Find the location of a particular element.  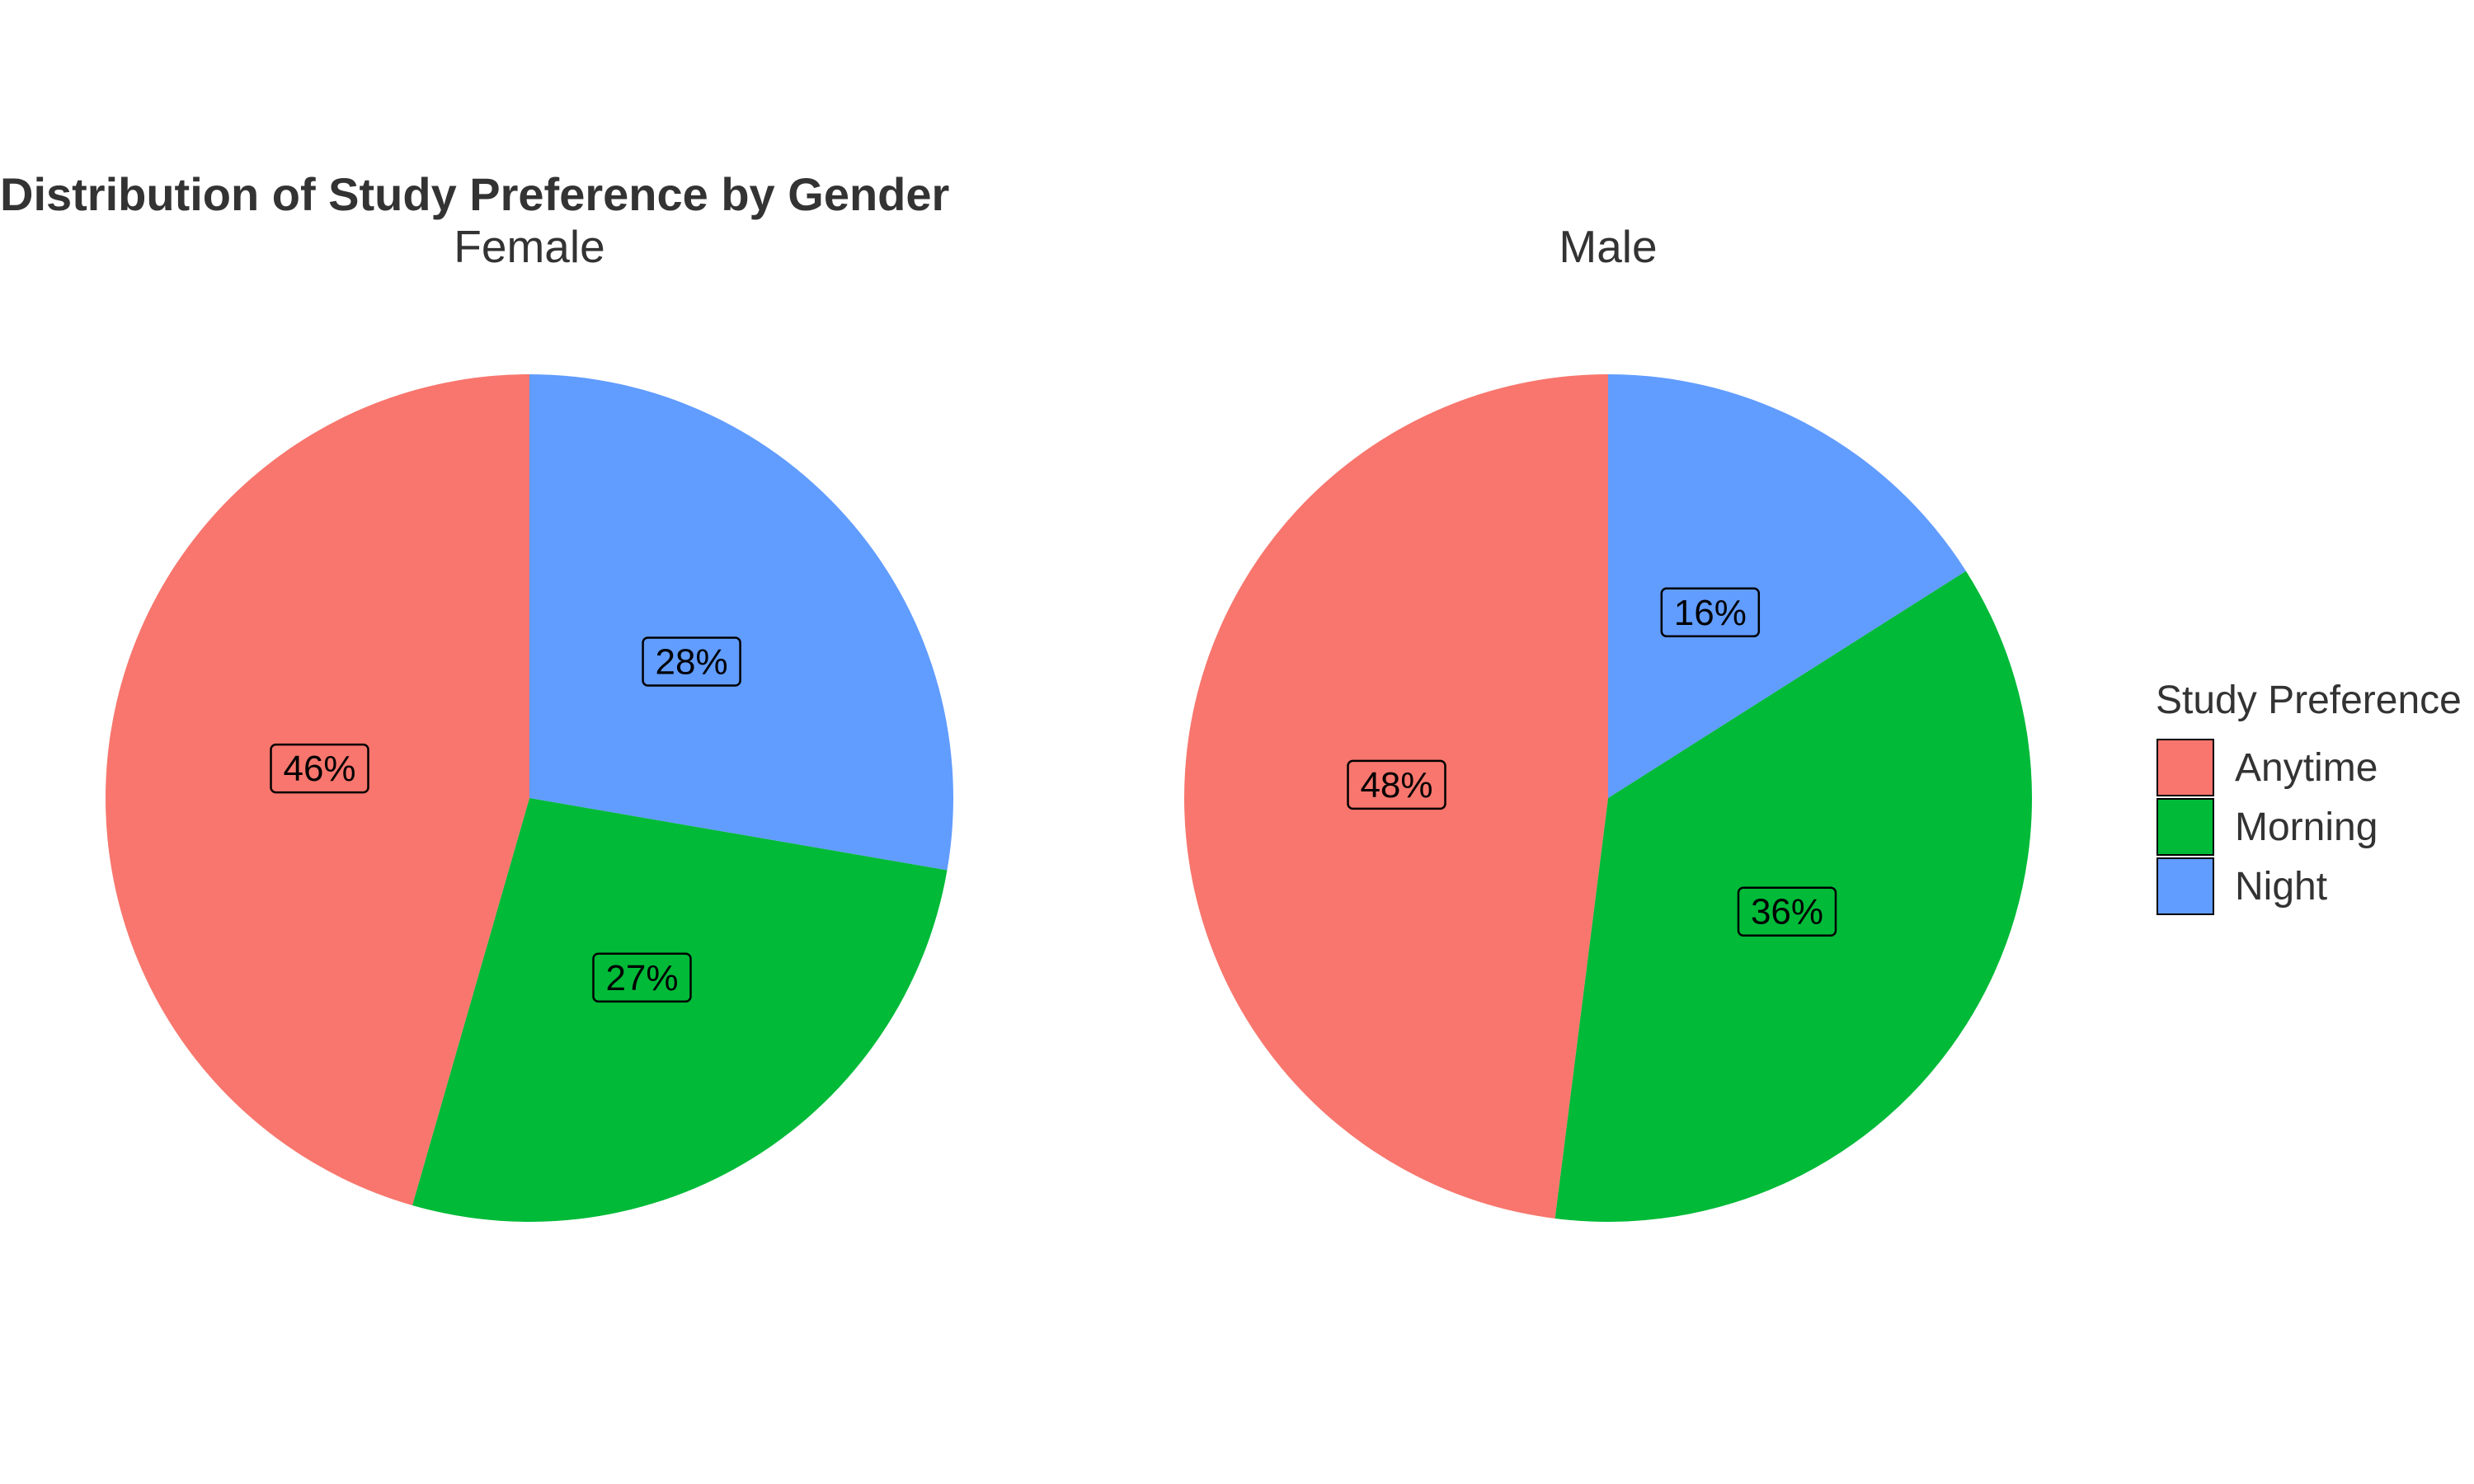

legend: Study Preference Anytime Morning Night is located at coordinates (2309, 797).